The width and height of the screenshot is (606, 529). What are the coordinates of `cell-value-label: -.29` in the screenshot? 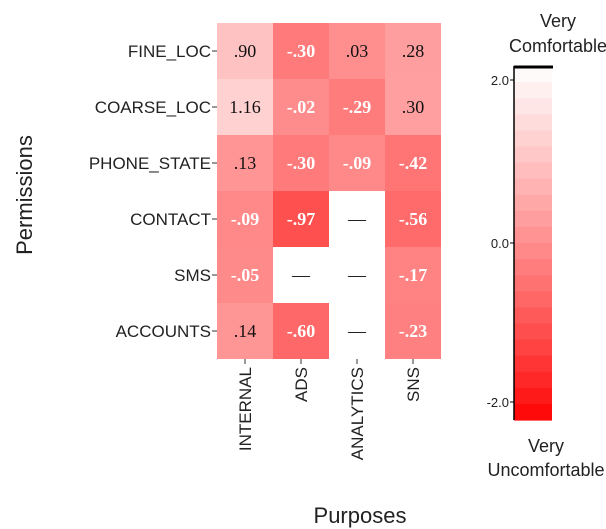 It's located at (357, 107).